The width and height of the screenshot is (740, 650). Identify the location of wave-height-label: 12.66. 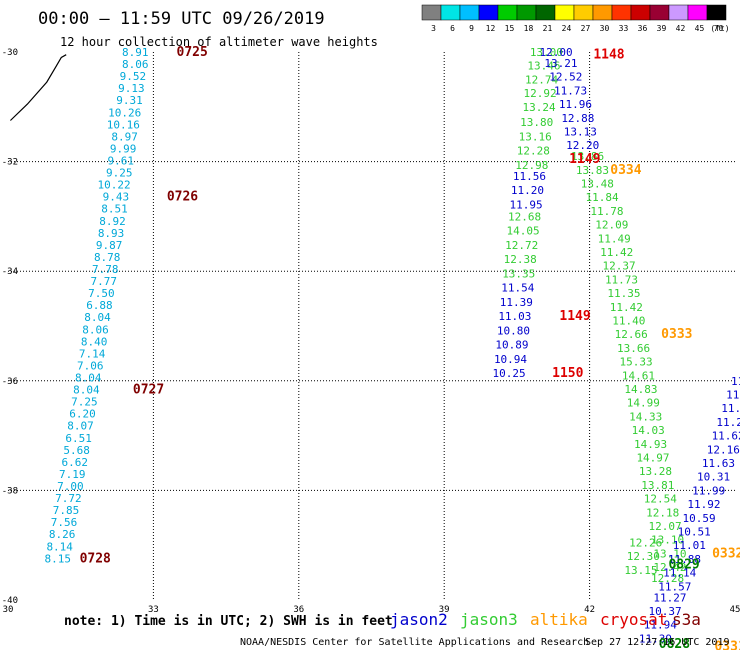
(631, 334).